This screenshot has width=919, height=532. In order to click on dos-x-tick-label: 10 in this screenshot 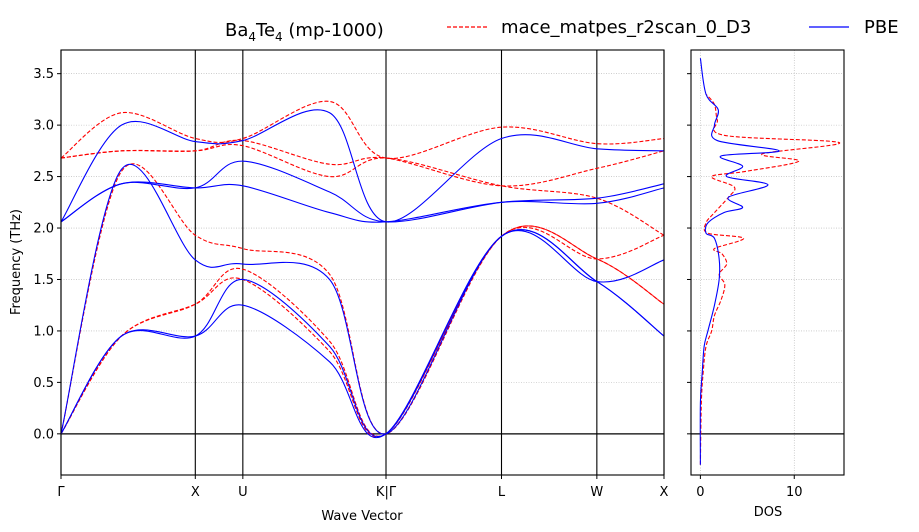, I will do `click(794, 492)`.